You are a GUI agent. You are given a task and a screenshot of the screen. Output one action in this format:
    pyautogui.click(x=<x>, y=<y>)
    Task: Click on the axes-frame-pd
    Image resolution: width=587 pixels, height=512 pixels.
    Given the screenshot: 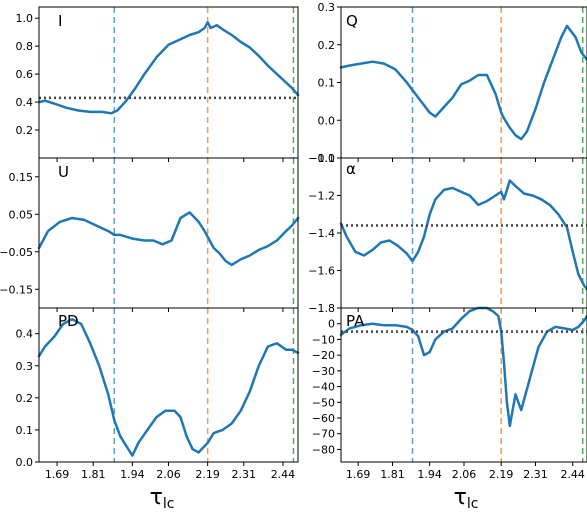 What is the action you would take?
    pyautogui.click(x=168, y=385)
    